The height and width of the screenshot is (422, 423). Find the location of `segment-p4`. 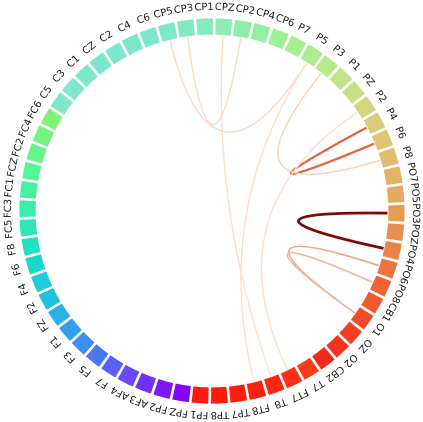

segment-p4 is located at coordinates (374, 123).